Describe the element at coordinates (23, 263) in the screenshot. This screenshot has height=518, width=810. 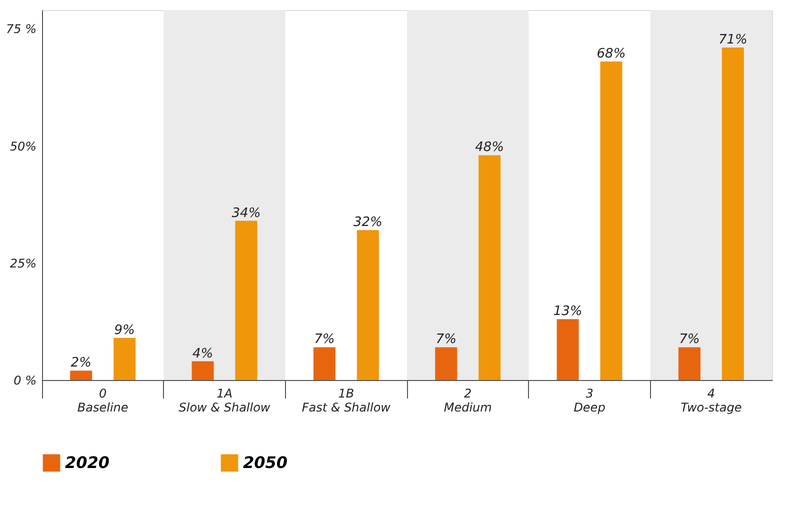
I see `y-tick-label: 25%` at that location.